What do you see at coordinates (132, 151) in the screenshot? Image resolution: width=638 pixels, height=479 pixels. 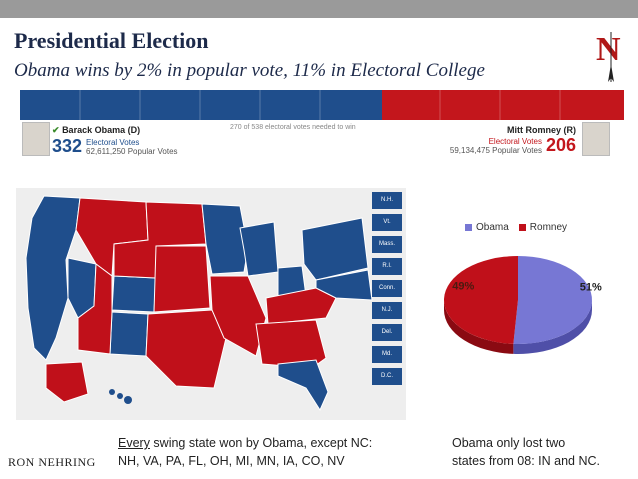 I see `obama-popular-votes: 62,611,250 Popular Votes` at bounding box center [132, 151].